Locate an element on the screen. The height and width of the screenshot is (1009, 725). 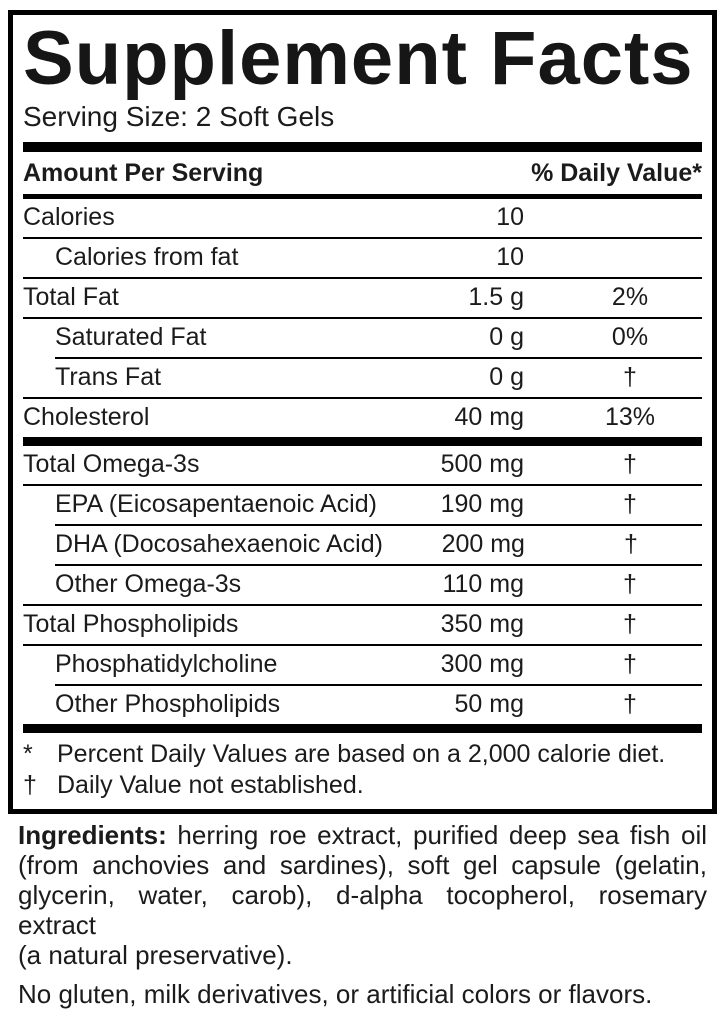
row-amount: 350 mg is located at coordinates (482, 624).